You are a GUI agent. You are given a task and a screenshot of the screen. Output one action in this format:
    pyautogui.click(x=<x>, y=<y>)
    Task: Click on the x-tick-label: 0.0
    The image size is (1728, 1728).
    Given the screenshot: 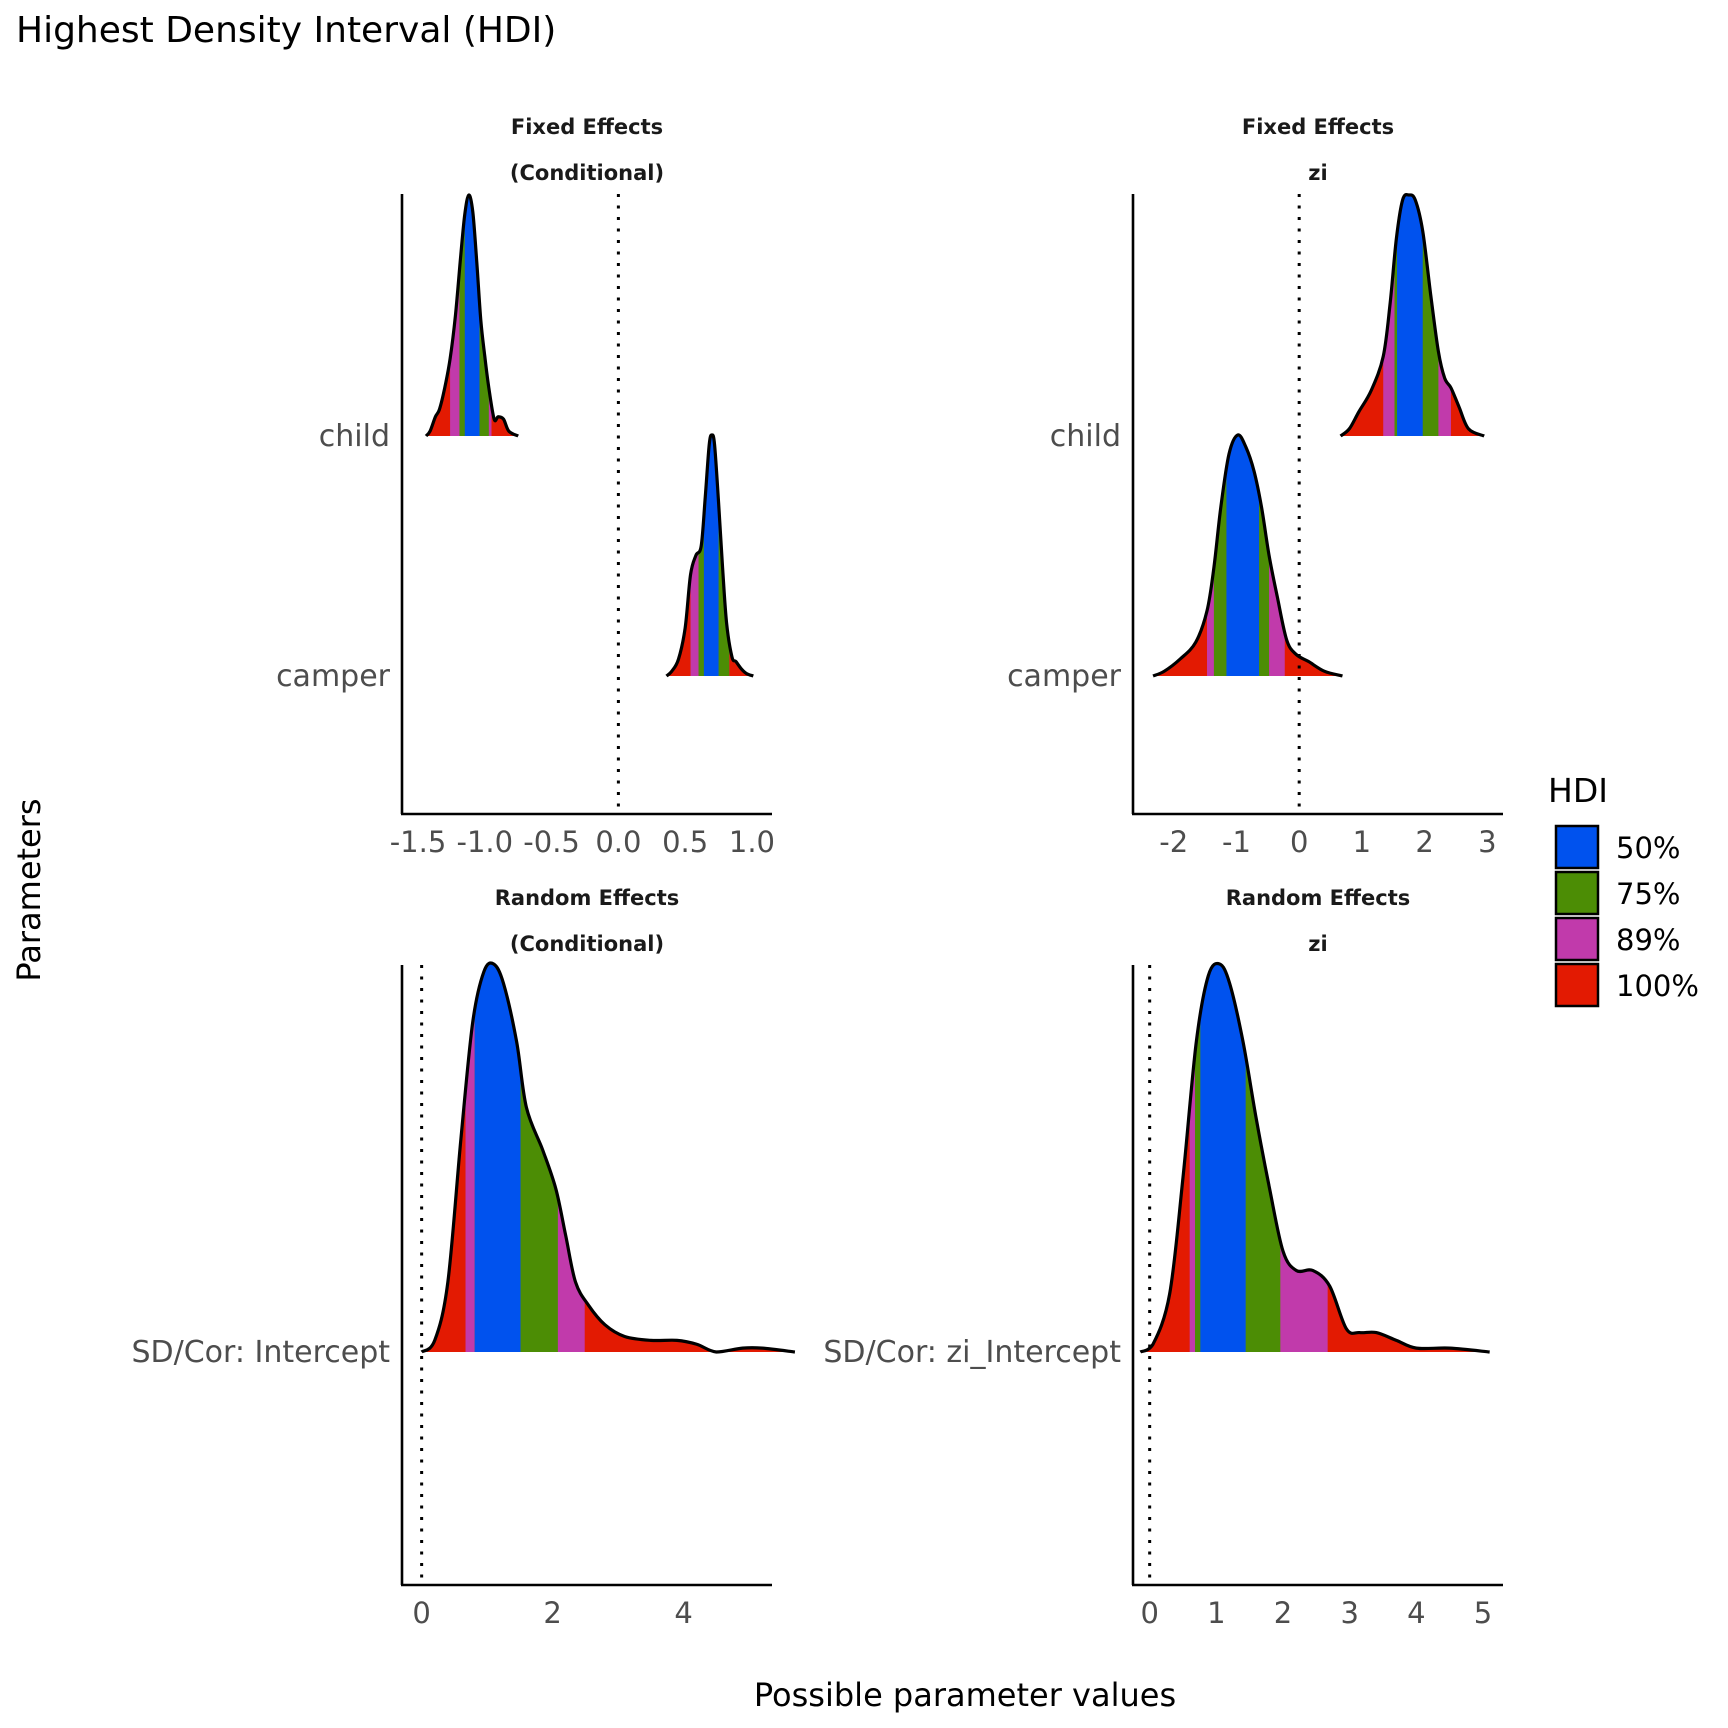 What is the action you would take?
    pyautogui.click(x=618, y=842)
    